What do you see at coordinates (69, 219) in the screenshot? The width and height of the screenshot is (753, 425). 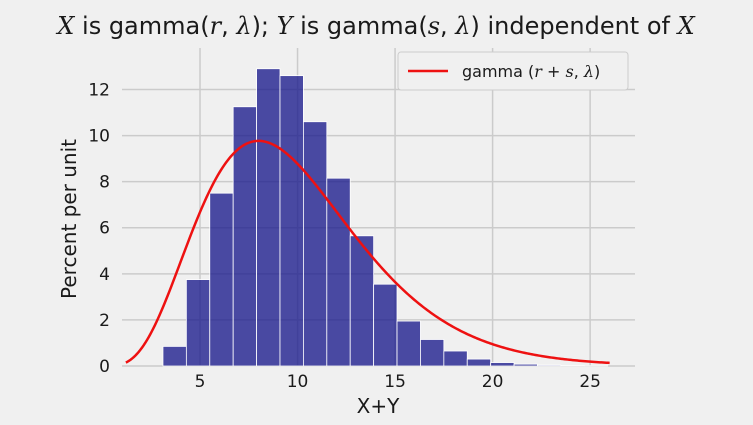 I see `y-axis-label: Percent per unit` at bounding box center [69, 219].